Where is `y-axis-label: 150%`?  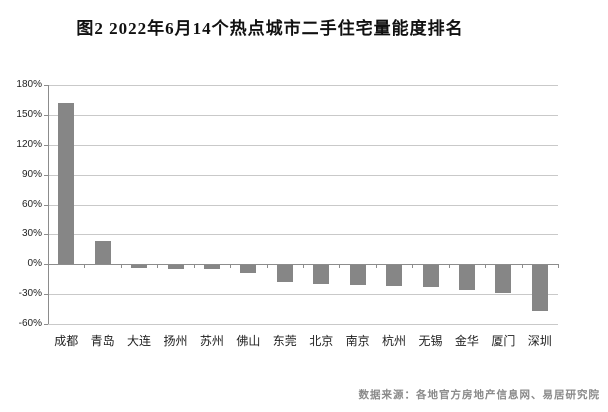
y-axis-label: 150% is located at coordinates (29, 114).